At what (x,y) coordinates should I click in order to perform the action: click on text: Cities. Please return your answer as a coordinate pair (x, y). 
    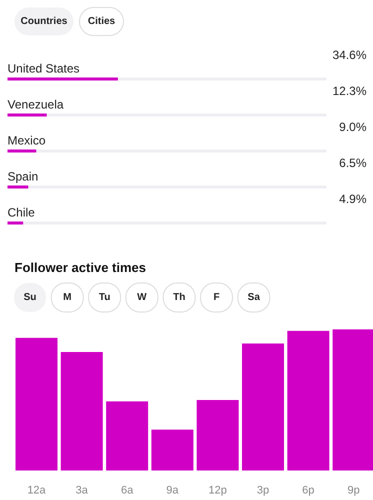
    Looking at the image, I should click on (102, 21).